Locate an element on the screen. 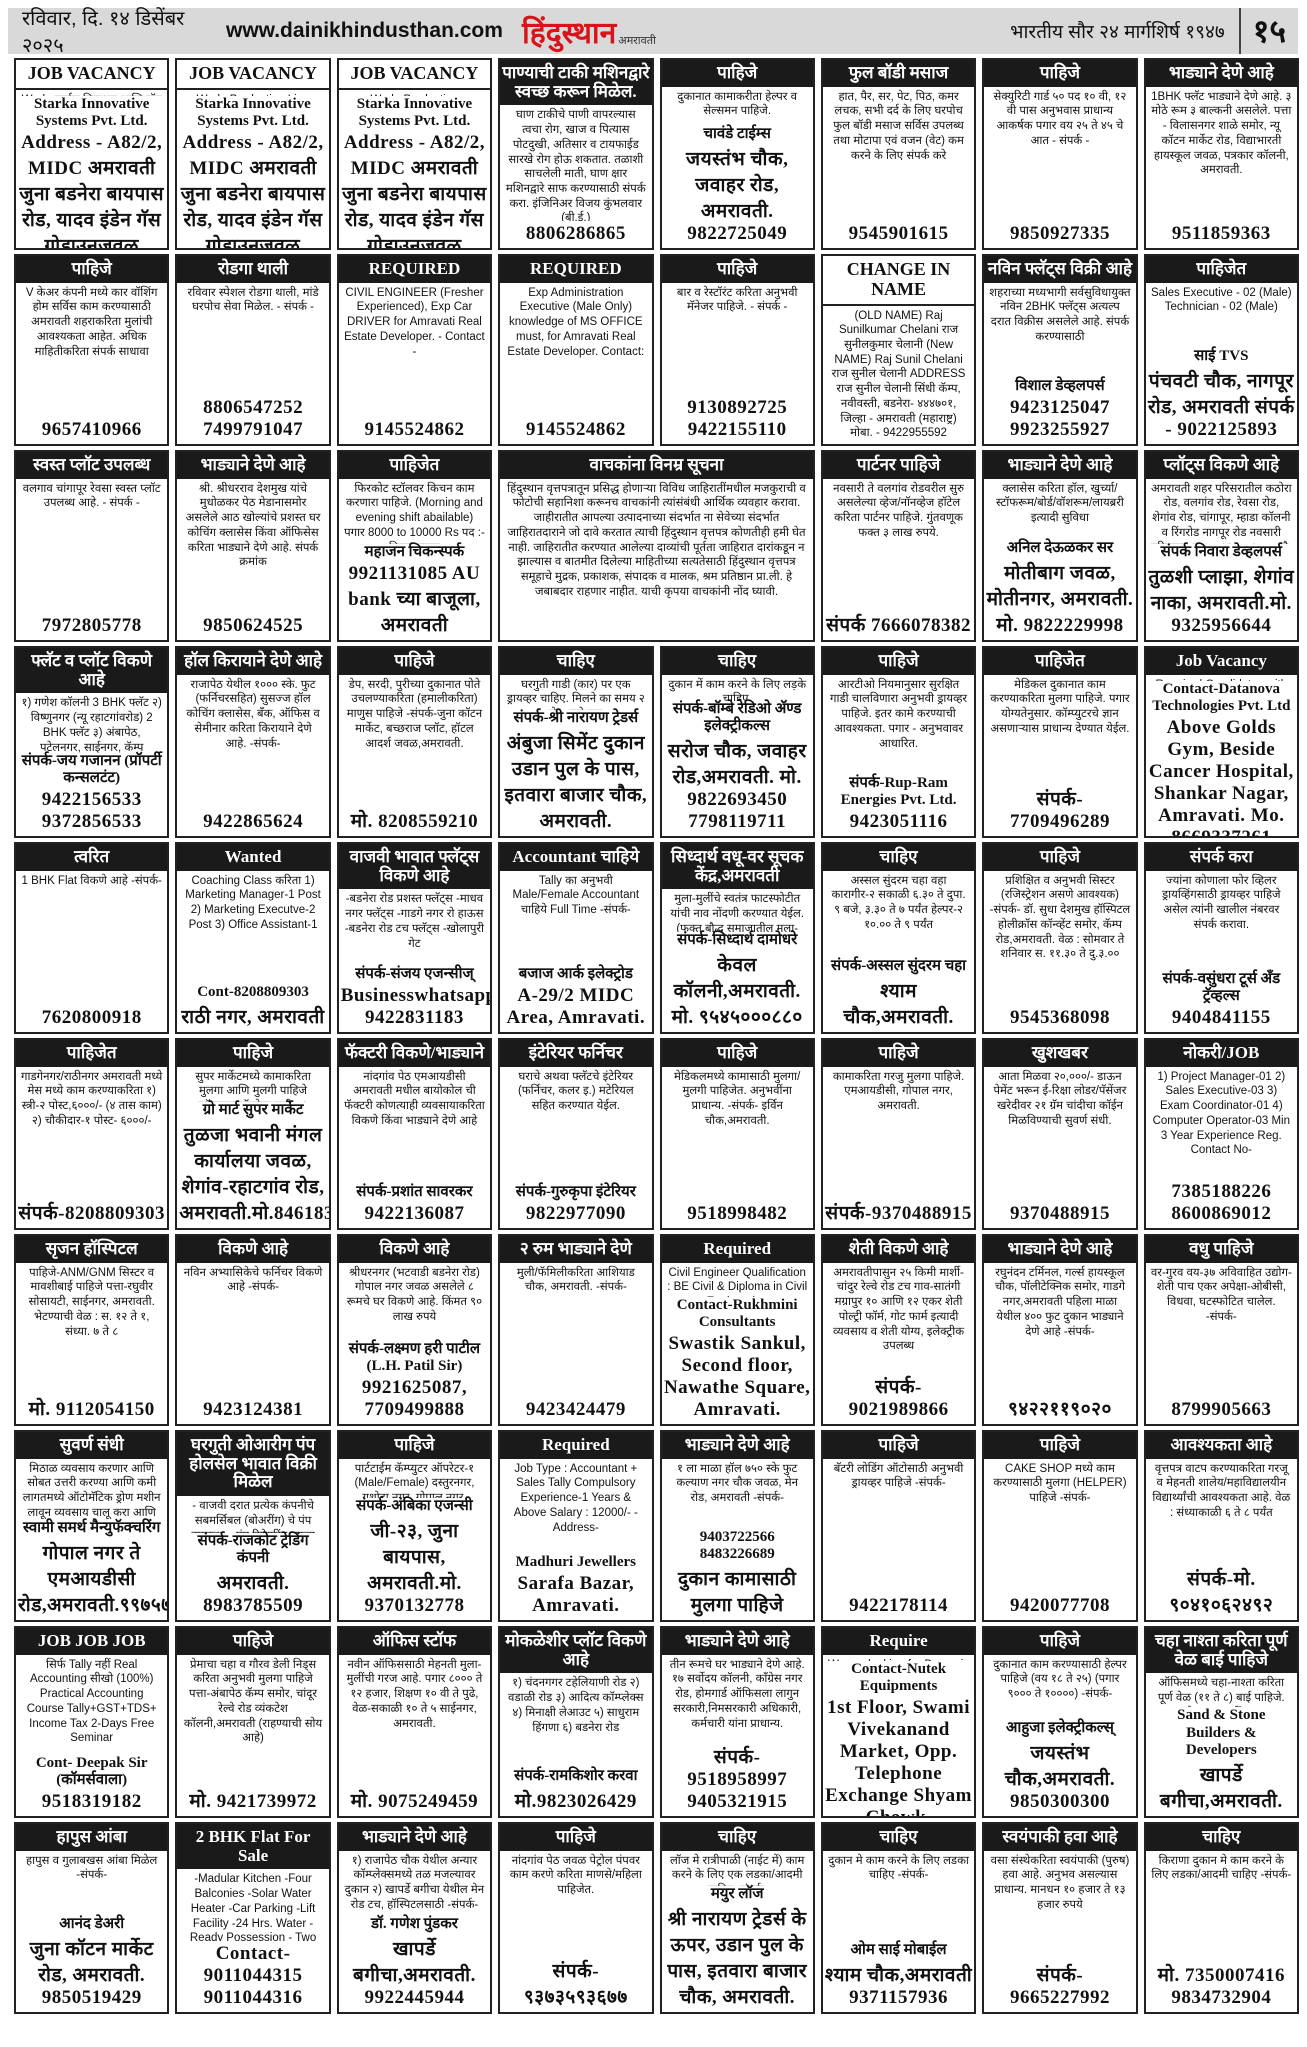 Image resolution: width=1307 pixels, height=2047 pixels. ad-contact: मो. 7350007416 9834732904 is located at coordinates (1221, 1986).